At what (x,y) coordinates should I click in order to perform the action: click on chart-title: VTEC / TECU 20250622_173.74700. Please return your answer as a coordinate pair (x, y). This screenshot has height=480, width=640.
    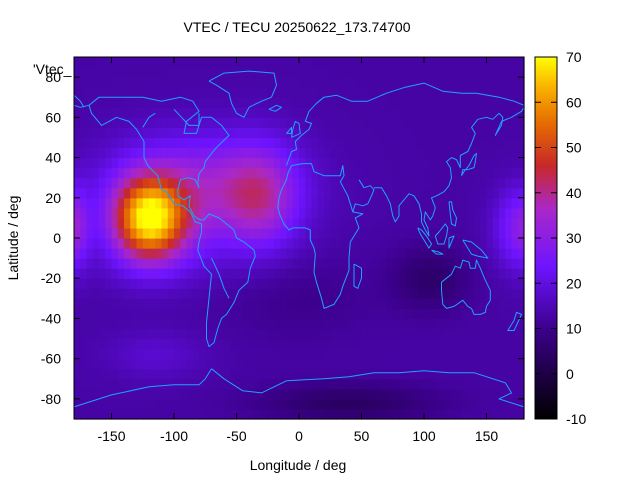
    Looking at the image, I should click on (296, 27).